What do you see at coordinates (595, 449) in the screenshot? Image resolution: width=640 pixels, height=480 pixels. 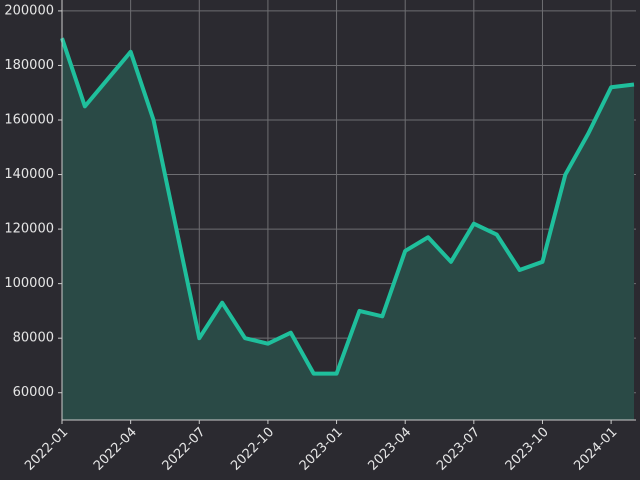 I see `x-tick-label: 2024-01` at bounding box center [595, 449].